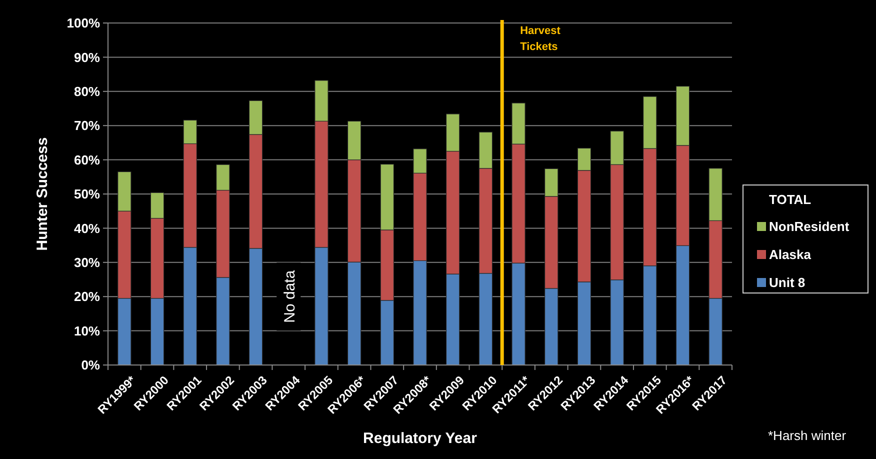  What do you see at coordinates (87, 160) in the screenshot?
I see `y-tick-label: 60%` at bounding box center [87, 160].